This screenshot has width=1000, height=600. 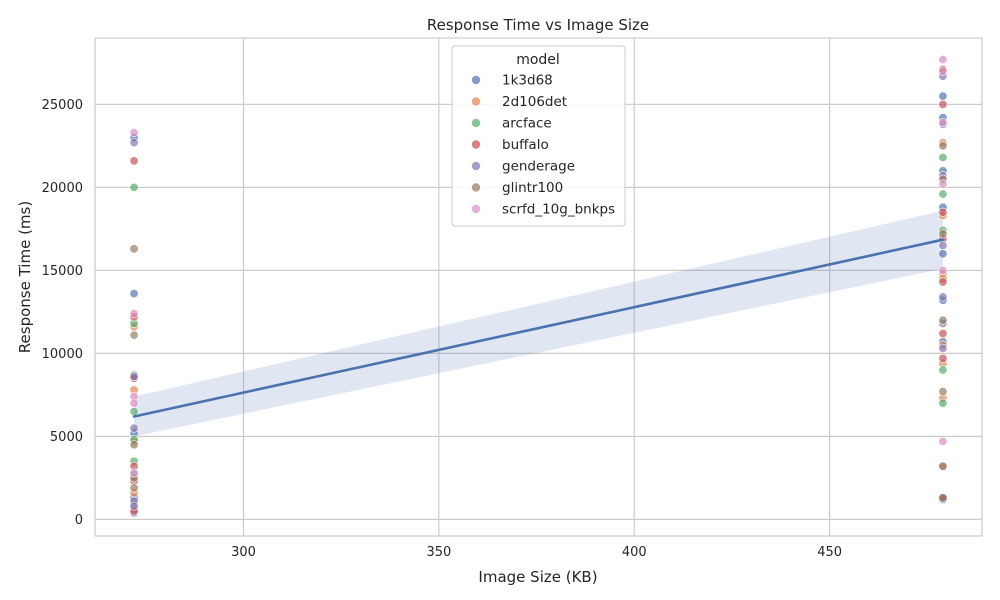 I want to click on legend-marker-arcface, so click(x=476, y=123).